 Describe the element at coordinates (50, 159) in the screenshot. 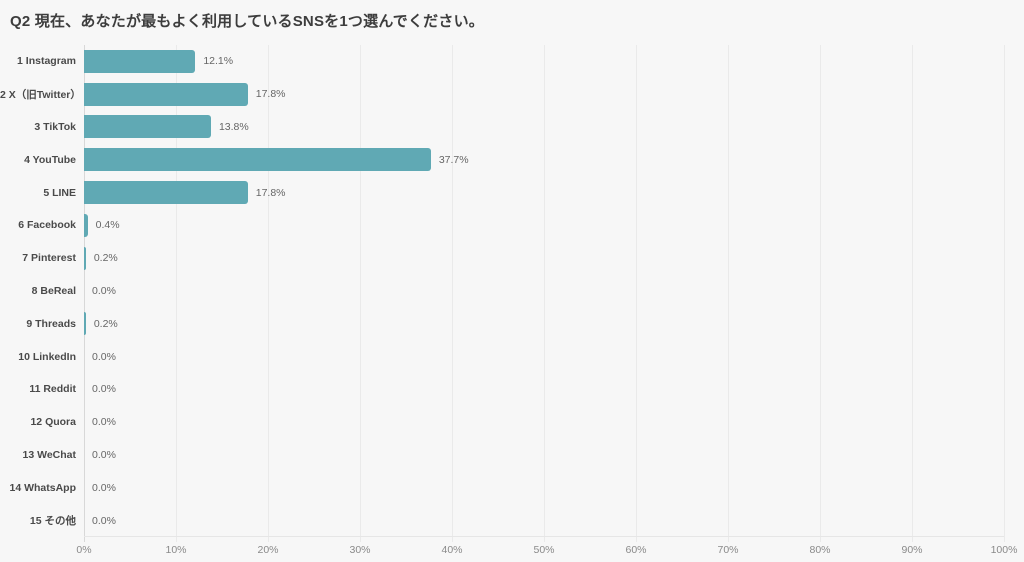

I see `category-label: 4 YouTube` at that location.